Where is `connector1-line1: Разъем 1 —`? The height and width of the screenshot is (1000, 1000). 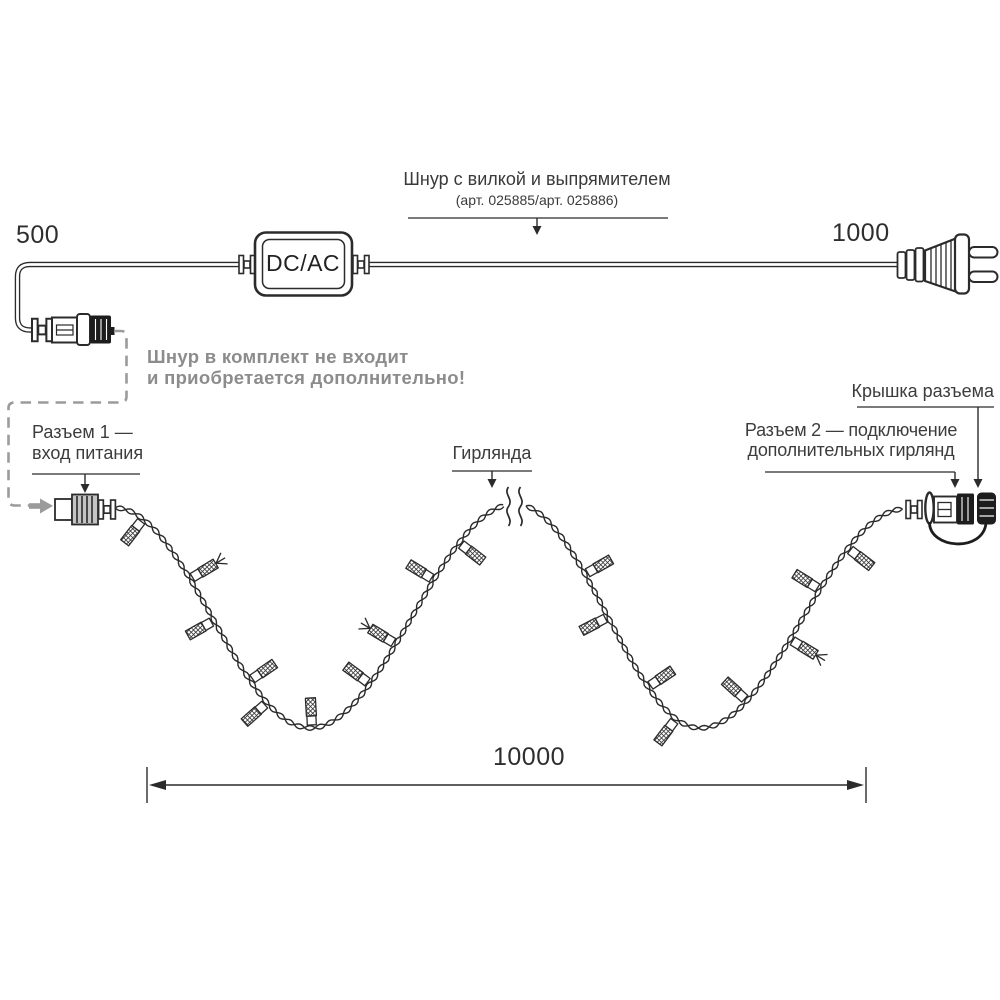 connector1-line1: Разъем 1 — is located at coordinates (82, 432).